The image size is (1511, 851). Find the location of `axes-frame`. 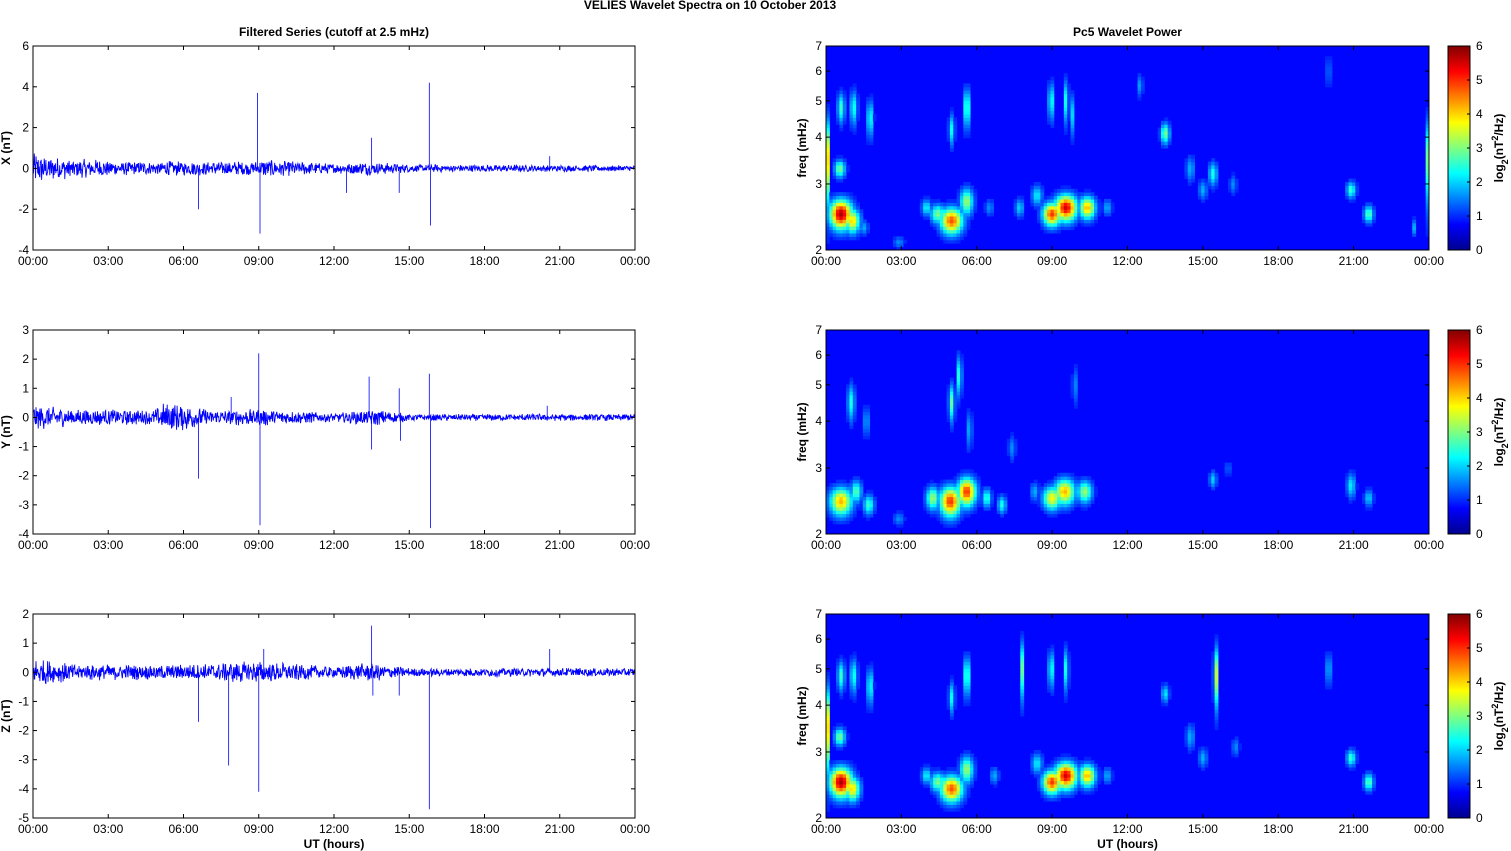

axes-frame is located at coordinates (334, 716).